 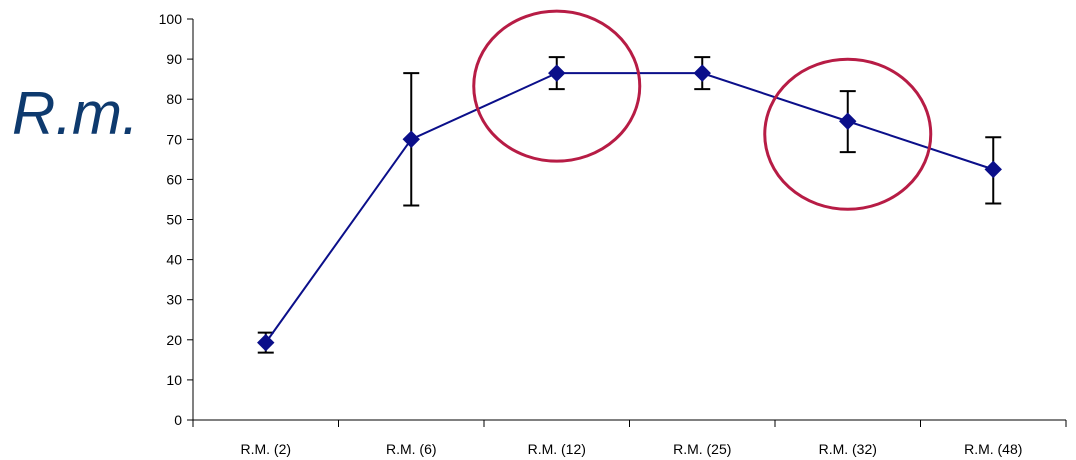 What do you see at coordinates (848, 449) in the screenshot?
I see `x-tick-label: R.M. (32)` at bounding box center [848, 449].